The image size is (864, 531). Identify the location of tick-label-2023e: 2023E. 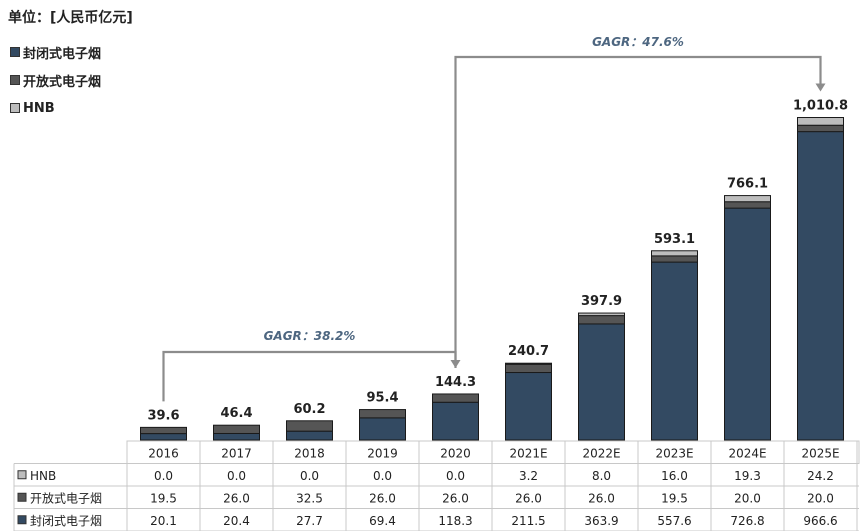
(674, 453).